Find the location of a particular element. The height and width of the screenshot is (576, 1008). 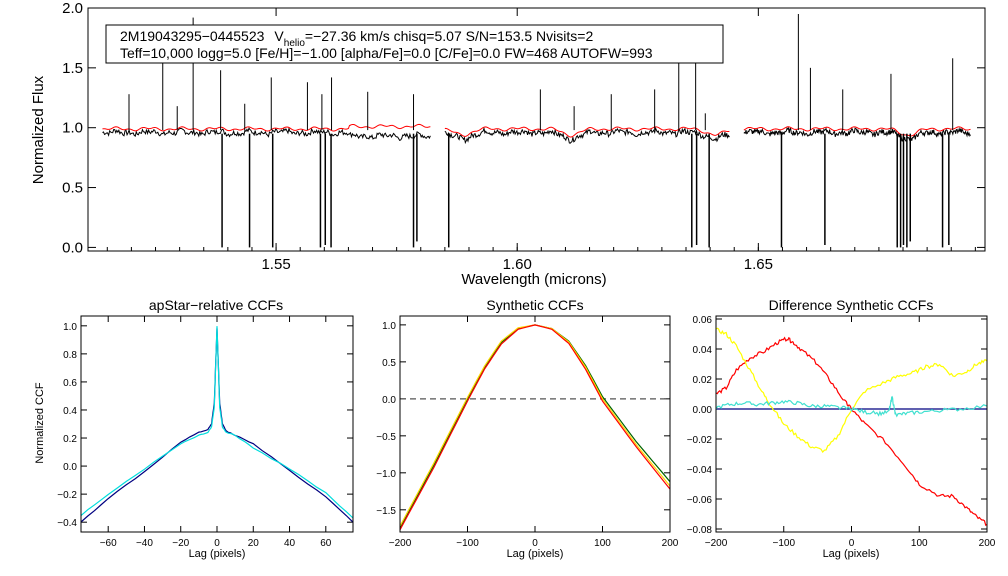

xtick-label: 60 is located at coordinates (326, 543).